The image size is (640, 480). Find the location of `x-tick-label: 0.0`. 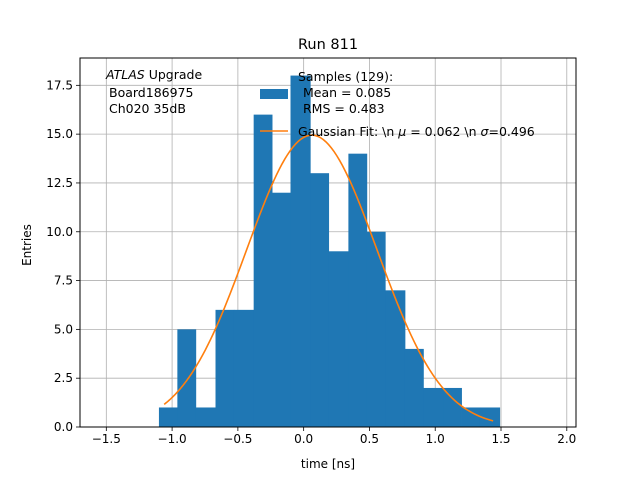

x-tick-label: 0.0 is located at coordinates (303, 439).